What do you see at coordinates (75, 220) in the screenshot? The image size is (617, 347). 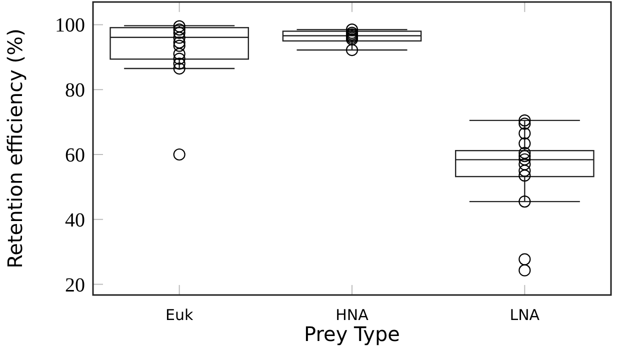 I see `y-tick-label: 40` at bounding box center [75, 220].